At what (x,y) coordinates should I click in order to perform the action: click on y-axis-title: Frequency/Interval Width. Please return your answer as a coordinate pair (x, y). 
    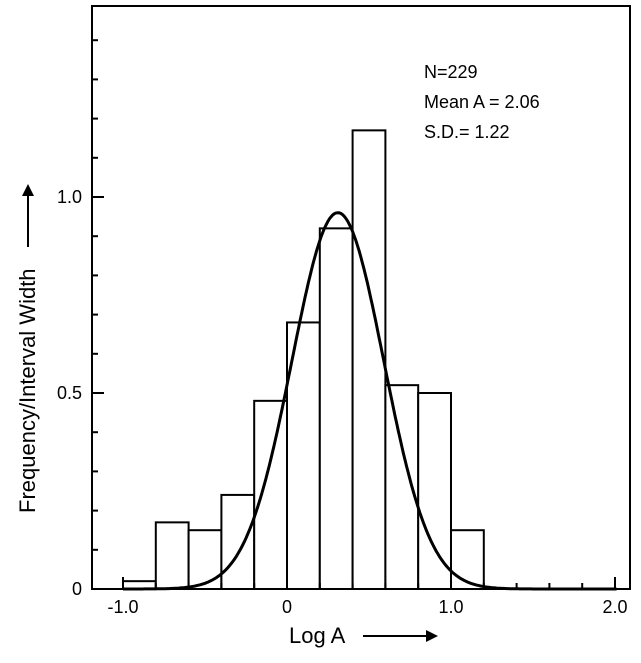
    Looking at the image, I should click on (27, 348).